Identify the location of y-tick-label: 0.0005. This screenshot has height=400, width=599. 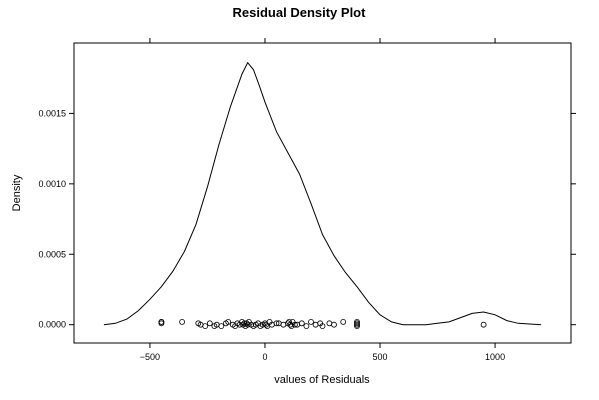
(52, 254).